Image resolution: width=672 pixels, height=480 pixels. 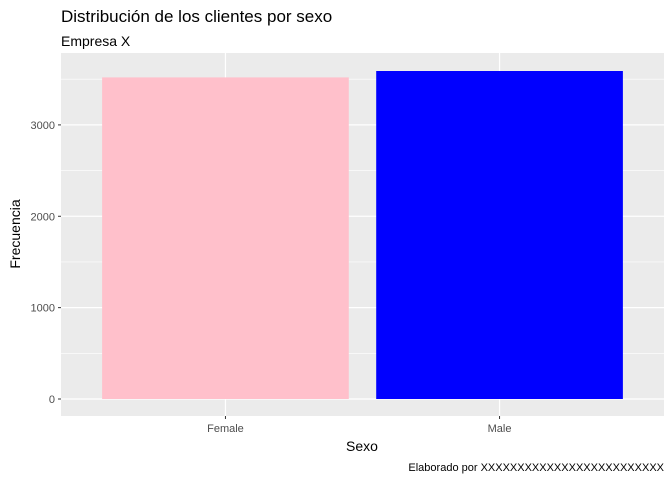 What do you see at coordinates (359, 425) in the screenshot?
I see `x-axis: Female Male` at bounding box center [359, 425].